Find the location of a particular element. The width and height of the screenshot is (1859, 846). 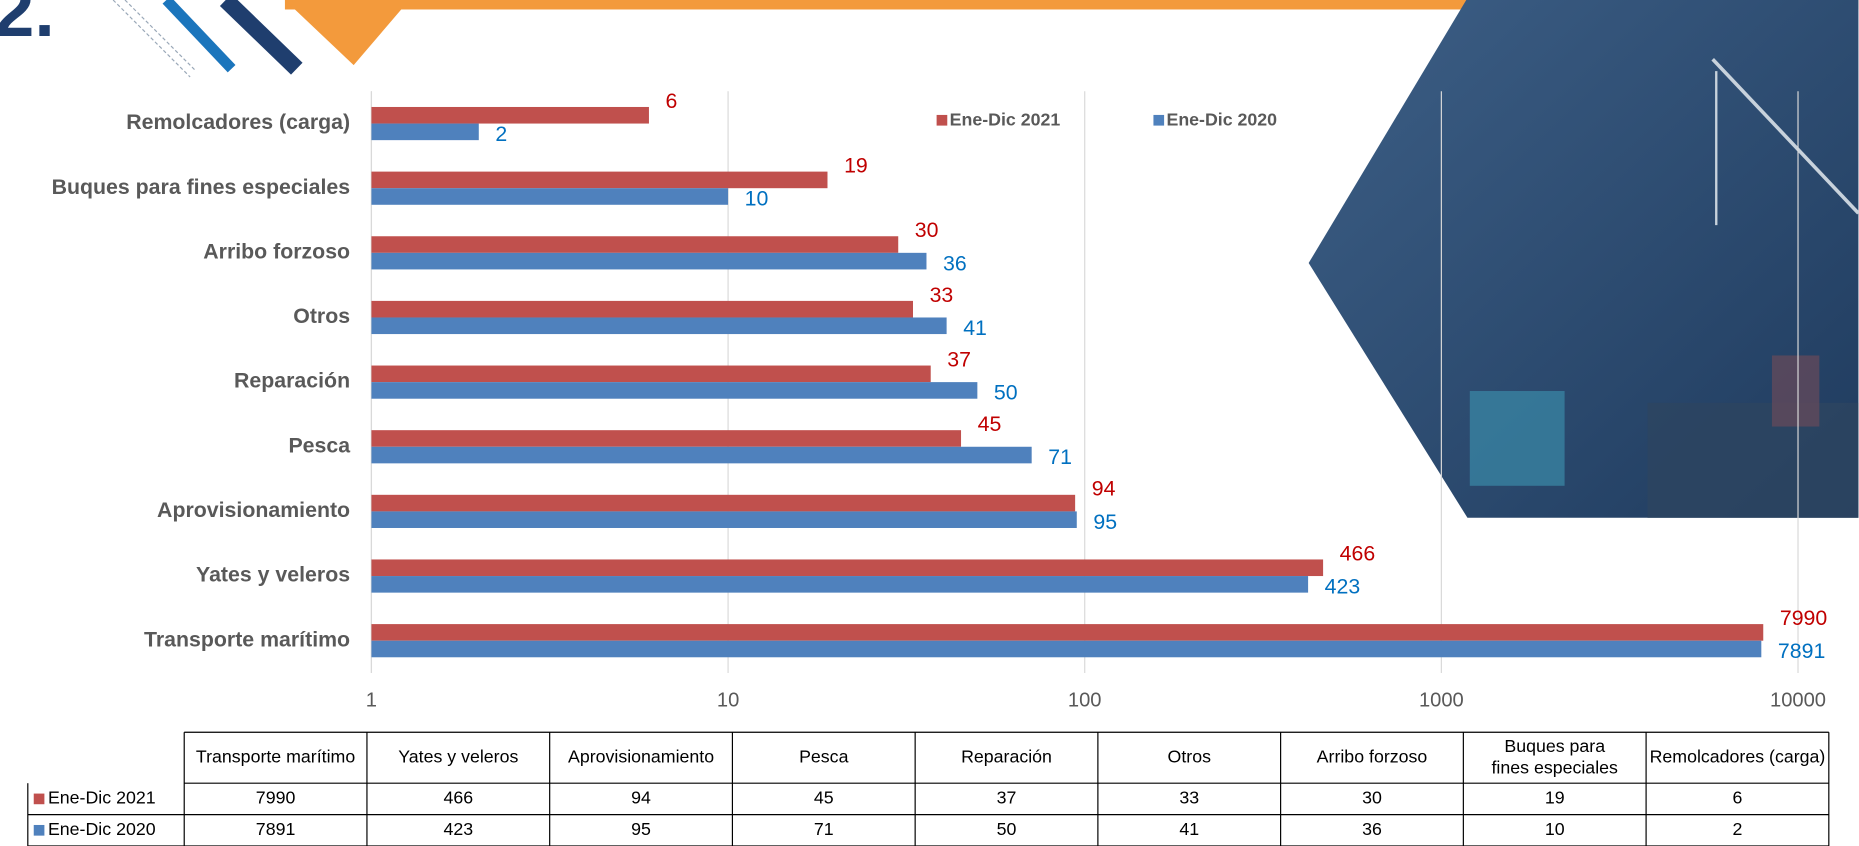

table-cell: 71 is located at coordinates (824, 829).